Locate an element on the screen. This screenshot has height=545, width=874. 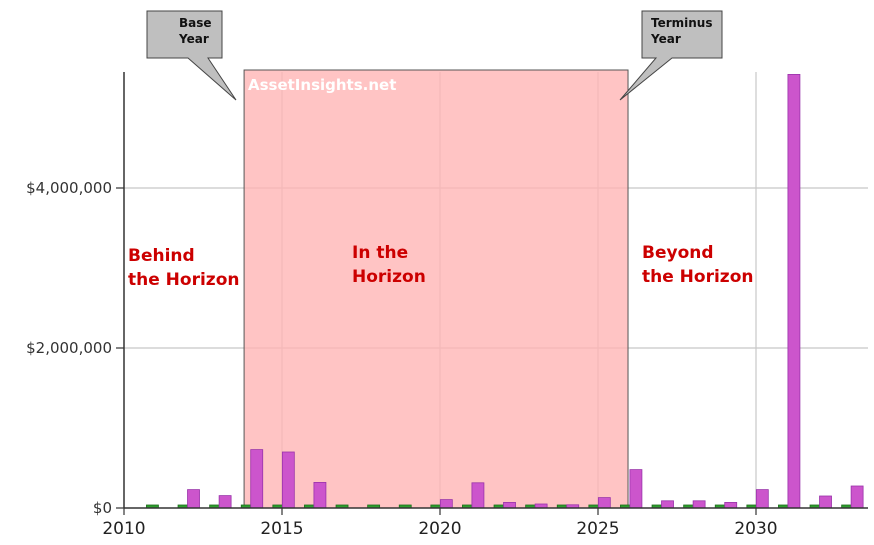
y-tick-label: $2,000,000 is located at coordinates (69, 348).